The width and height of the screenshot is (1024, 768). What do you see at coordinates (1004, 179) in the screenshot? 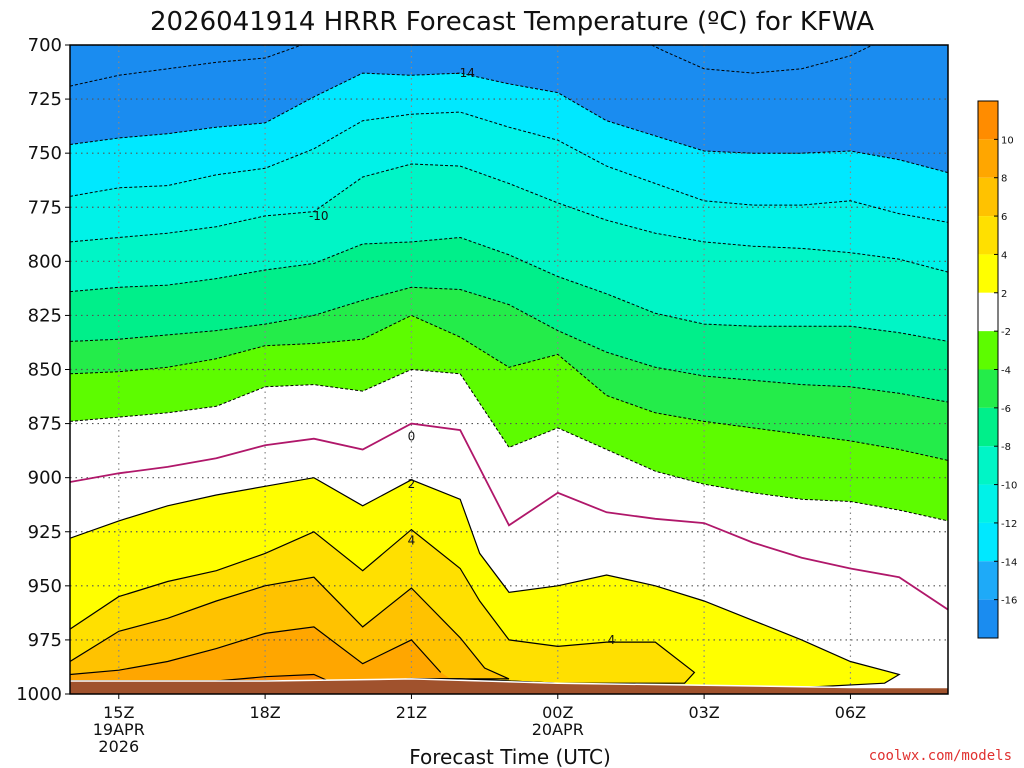
I see `colorbar-label: 8` at bounding box center [1004, 179].